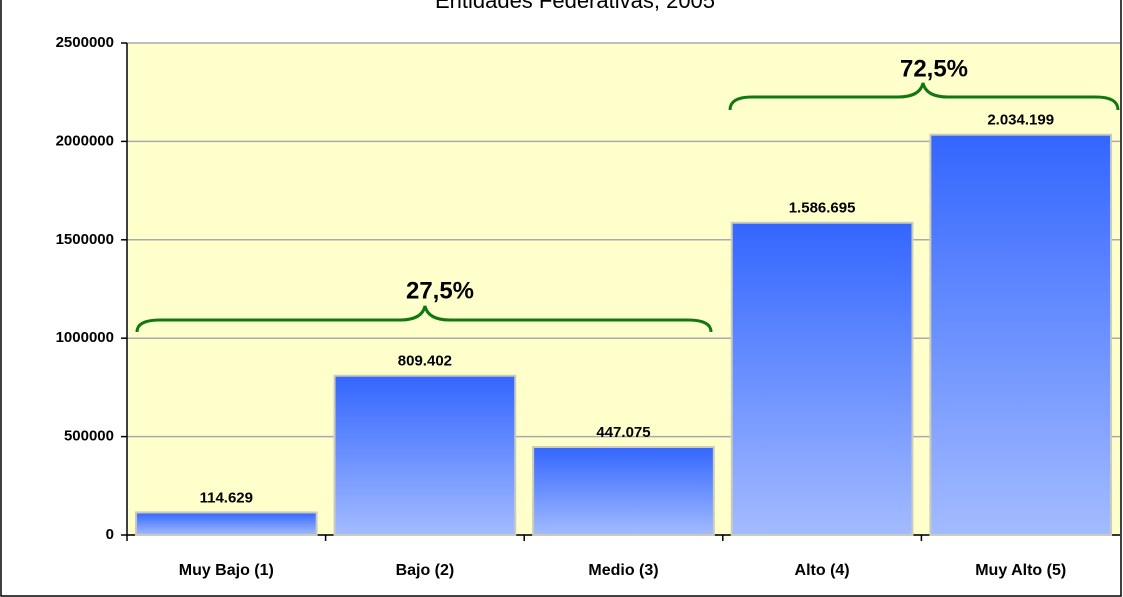  What do you see at coordinates (85, 42) in the screenshot?
I see `y-tick-label: 2500000` at bounding box center [85, 42].